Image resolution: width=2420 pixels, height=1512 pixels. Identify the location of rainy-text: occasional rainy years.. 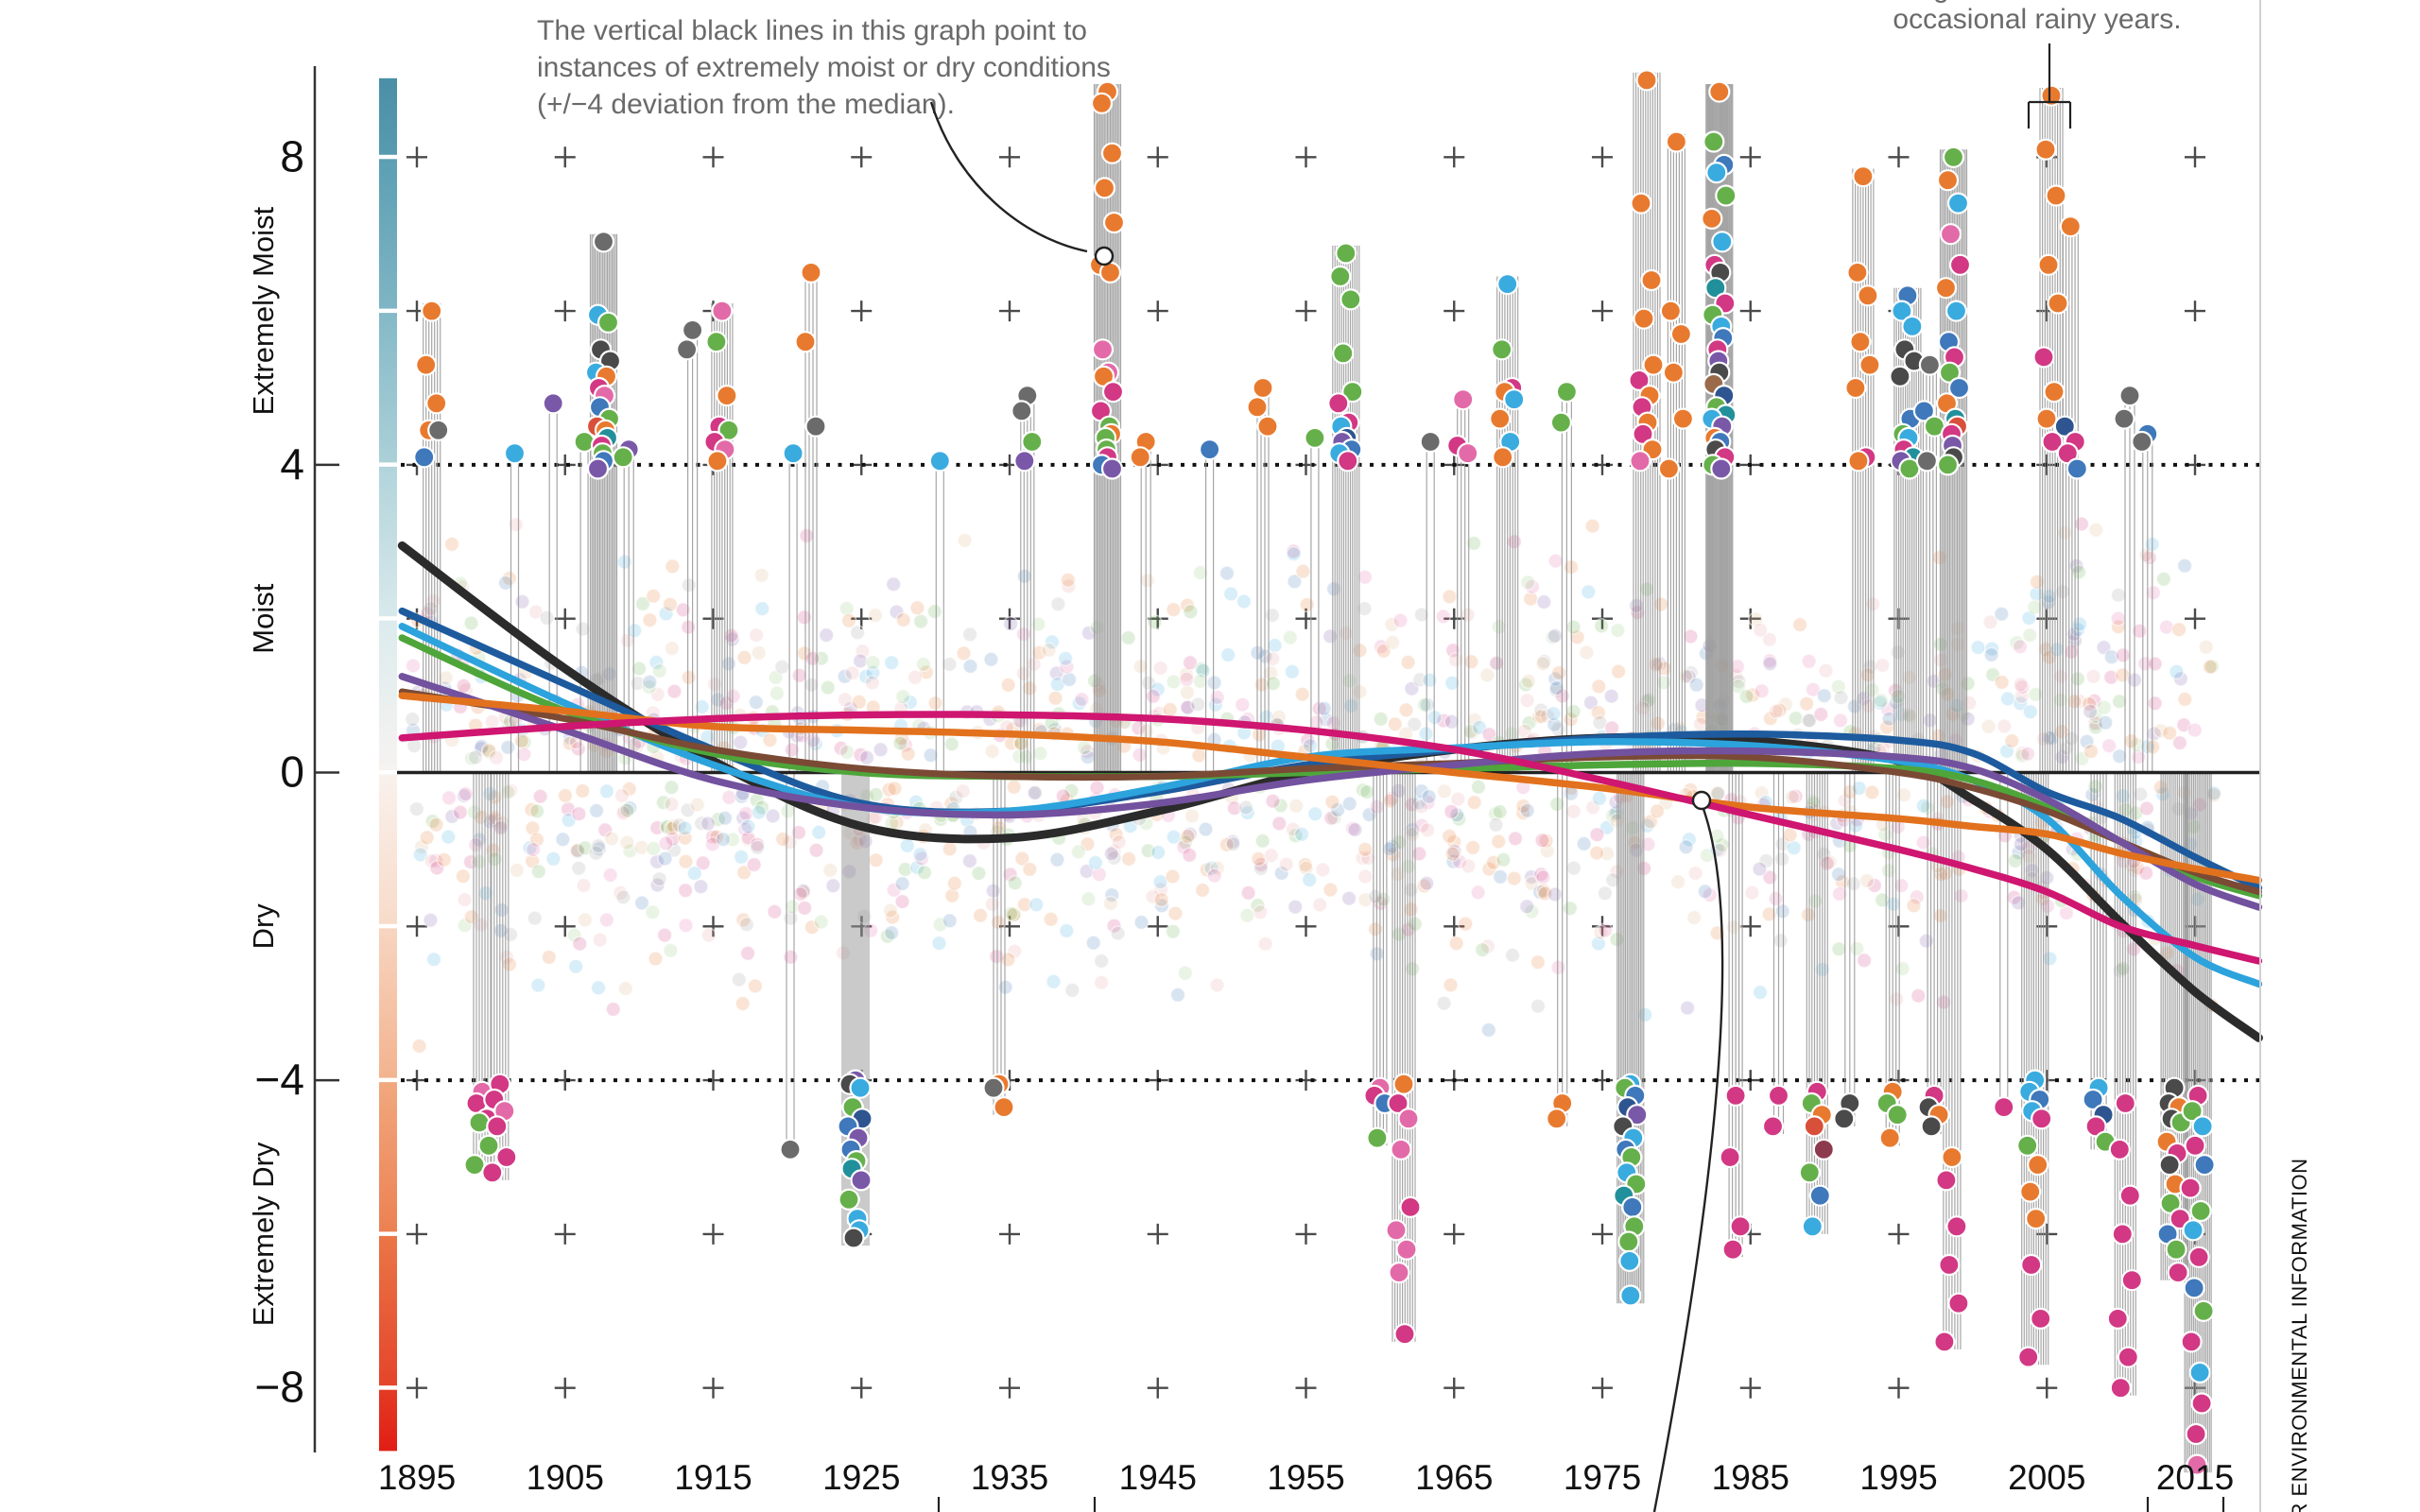
(2037, 19).